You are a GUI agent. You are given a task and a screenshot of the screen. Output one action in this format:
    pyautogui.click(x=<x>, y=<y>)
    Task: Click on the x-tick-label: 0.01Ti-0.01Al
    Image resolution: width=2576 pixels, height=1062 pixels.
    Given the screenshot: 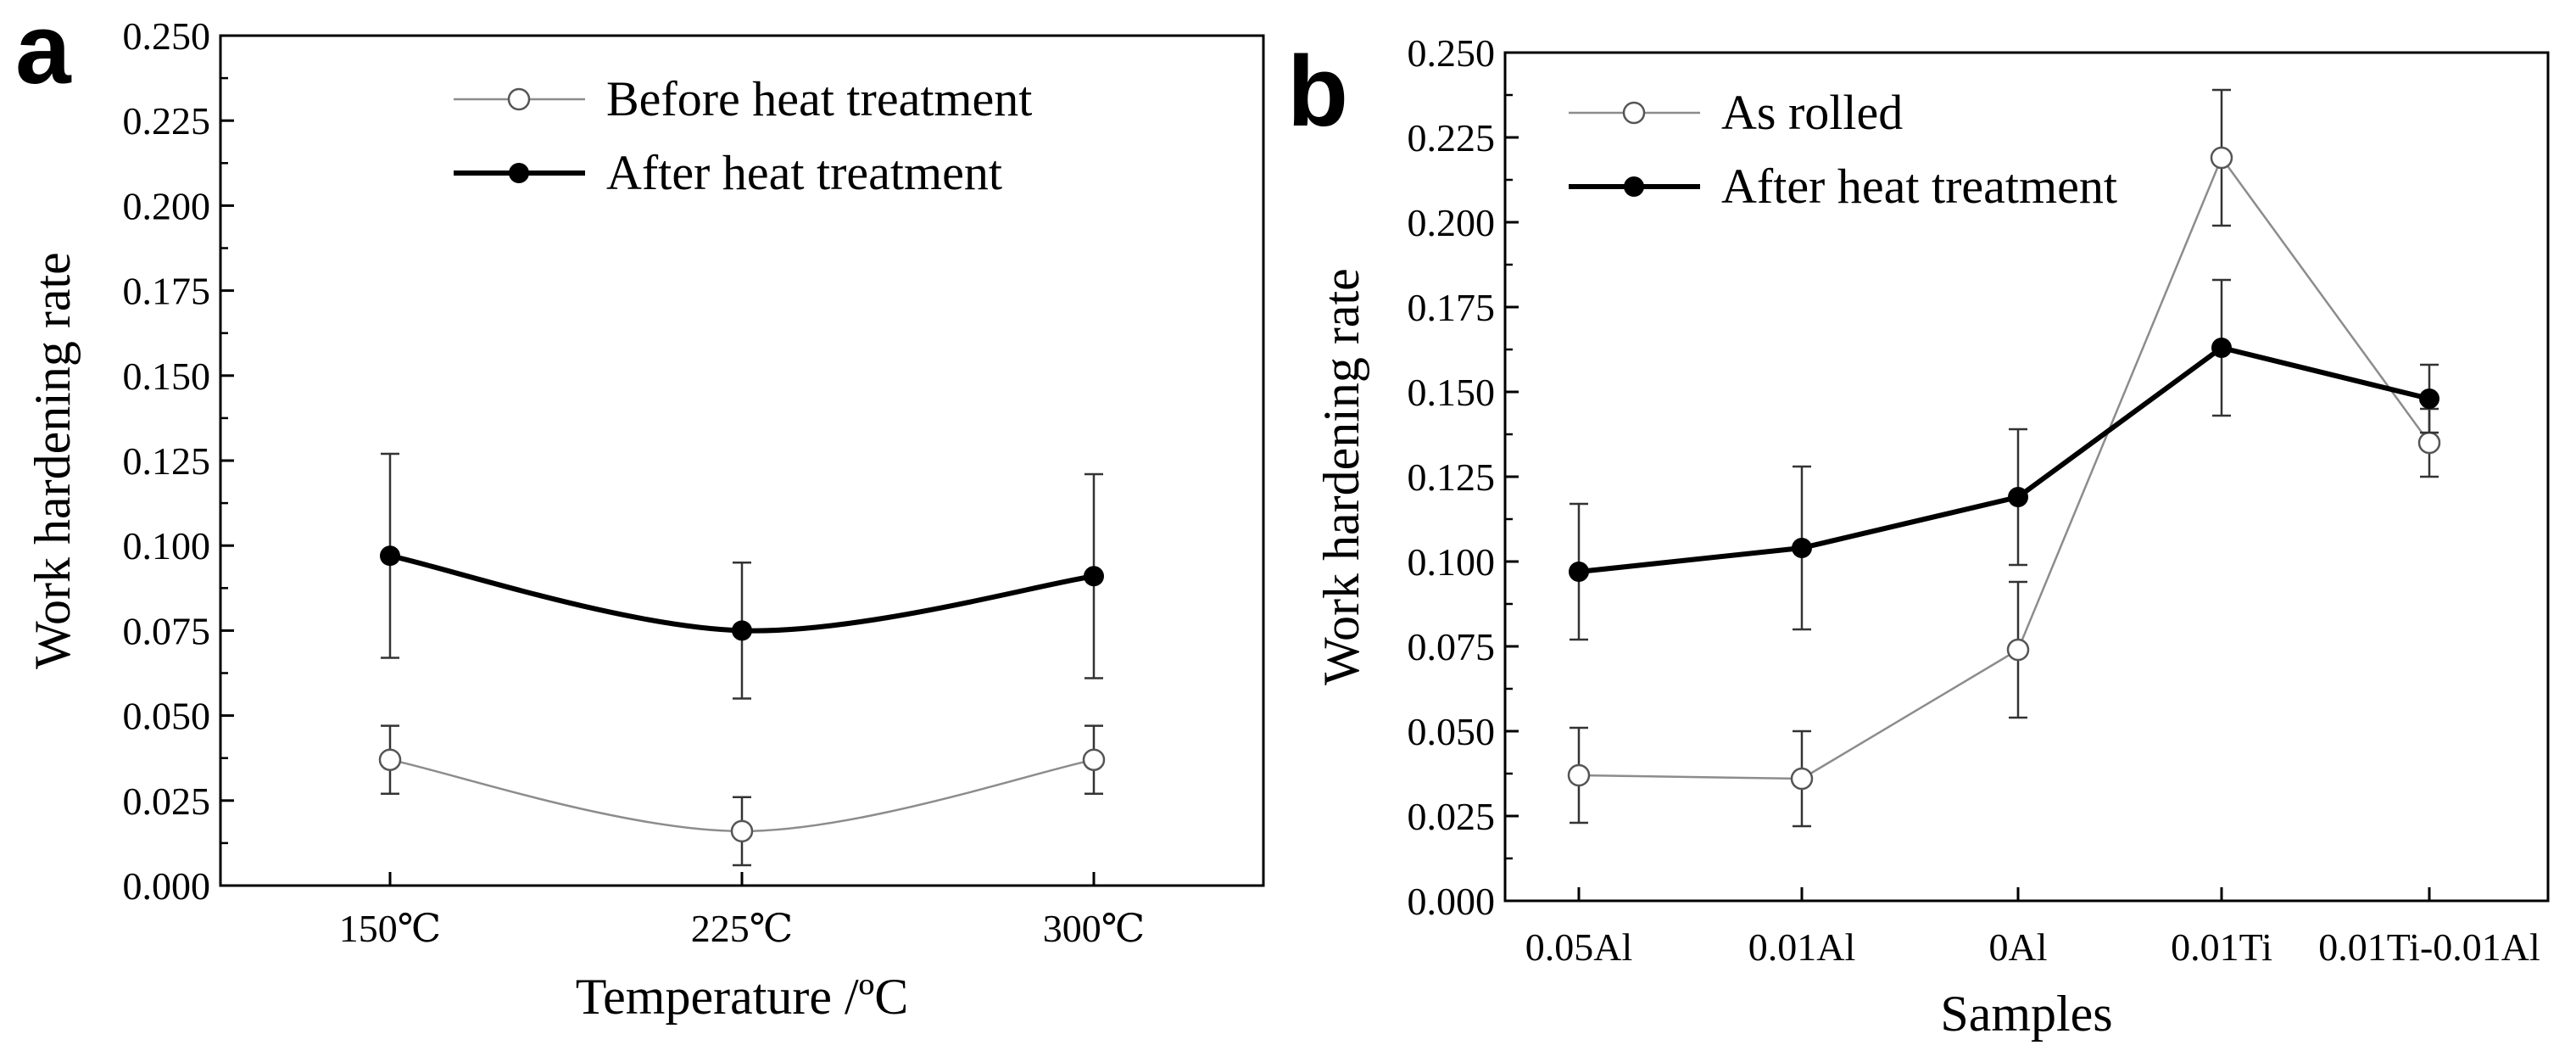 What is the action you would take?
    pyautogui.click(x=2429, y=947)
    